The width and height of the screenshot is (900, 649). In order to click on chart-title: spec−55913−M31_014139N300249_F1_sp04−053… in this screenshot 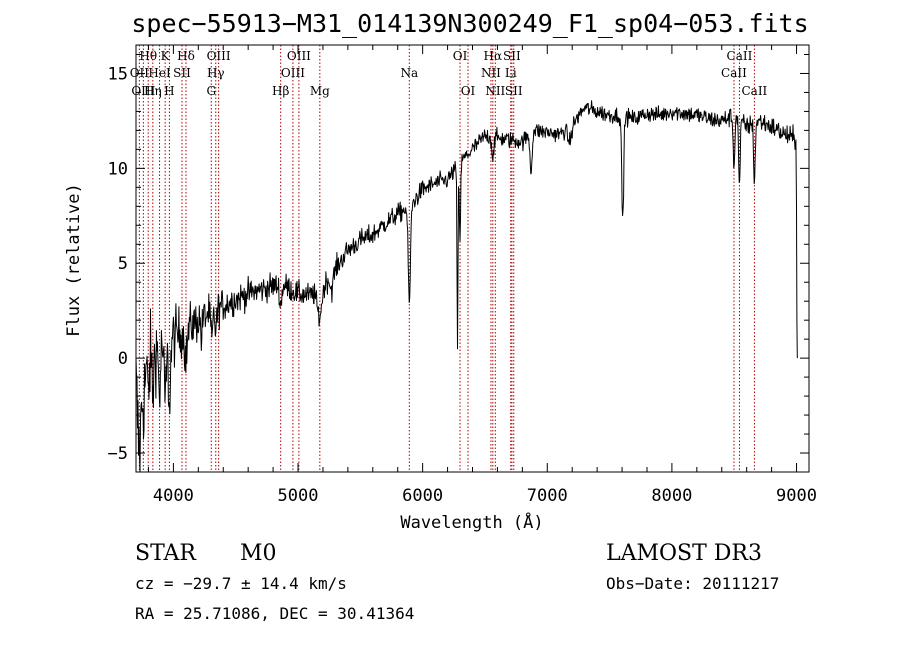, I will do `click(469, 23)`.